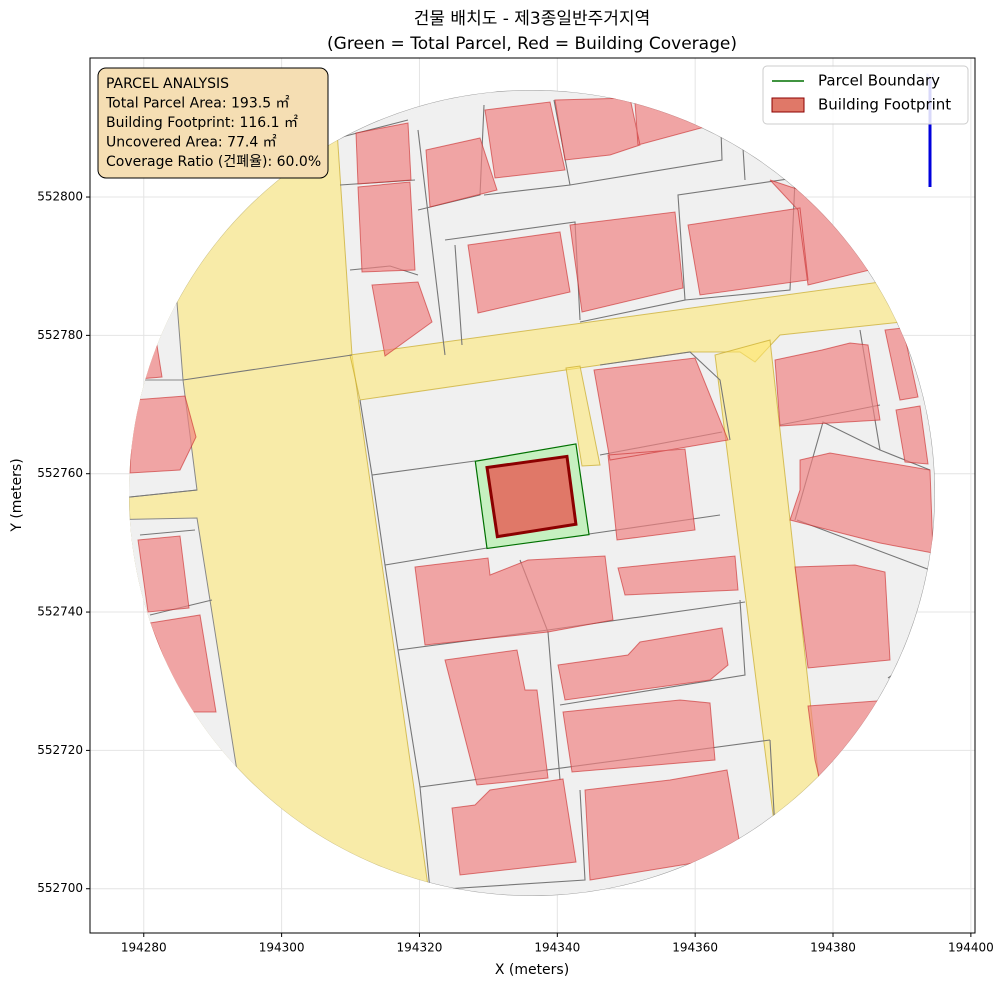  What do you see at coordinates (695, 948) in the screenshot?
I see `x-tick-label: 194360` at bounding box center [695, 948].